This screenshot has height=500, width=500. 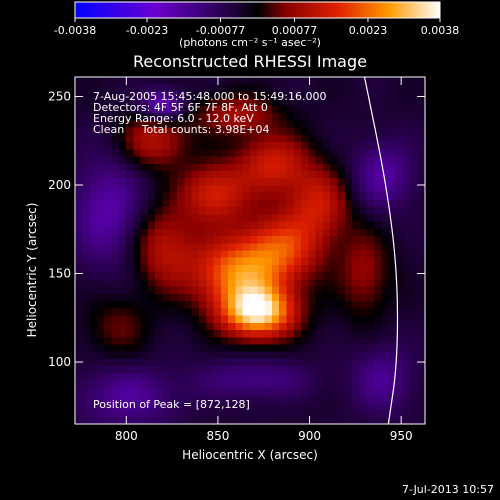 What do you see at coordinates (147, 30) in the screenshot?
I see `colorbar-tick-label: -0.0023` at bounding box center [147, 30].